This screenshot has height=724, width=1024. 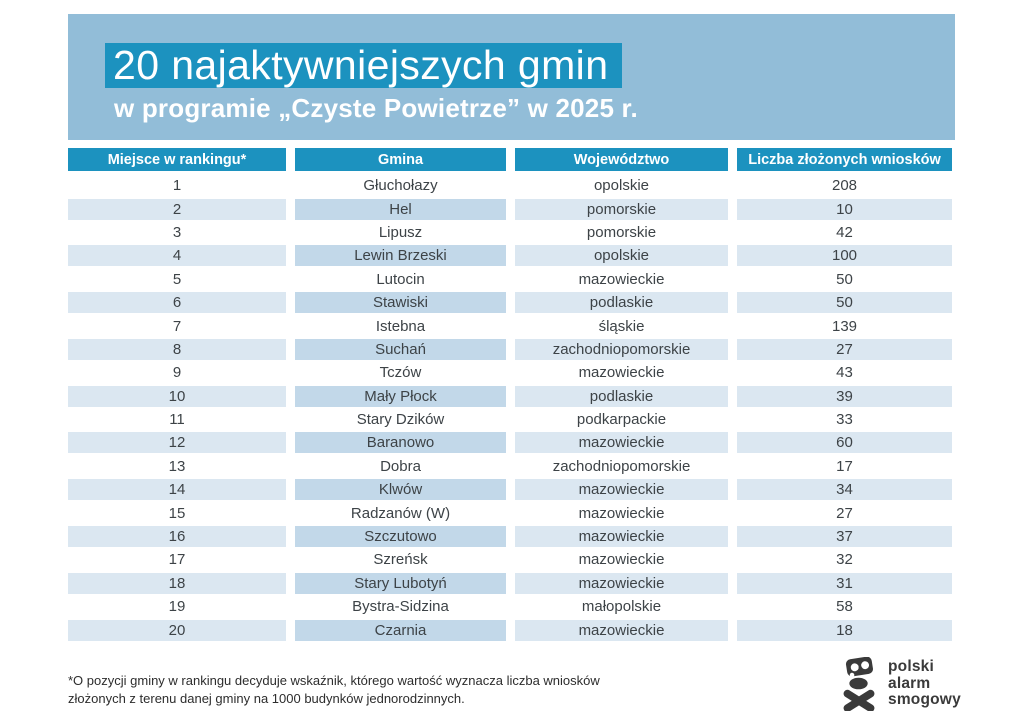 I want to click on logo-line: polski, so click(x=911, y=666).